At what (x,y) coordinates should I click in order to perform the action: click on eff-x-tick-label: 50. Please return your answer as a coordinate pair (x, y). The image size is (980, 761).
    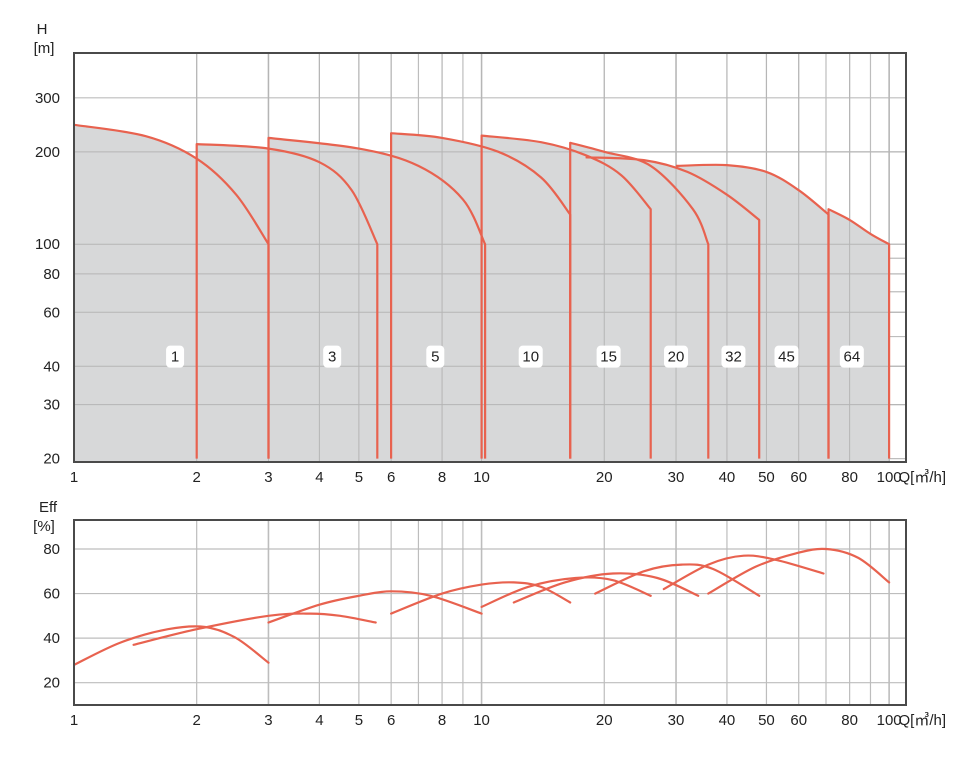
    Looking at the image, I should click on (766, 720).